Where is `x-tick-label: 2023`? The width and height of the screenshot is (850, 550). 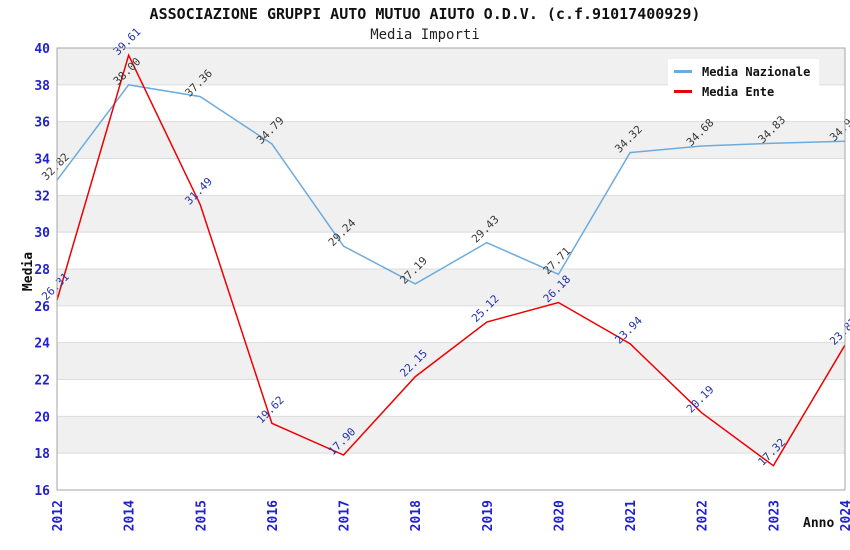 x-tick-label: 2023 is located at coordinates (774, 515).